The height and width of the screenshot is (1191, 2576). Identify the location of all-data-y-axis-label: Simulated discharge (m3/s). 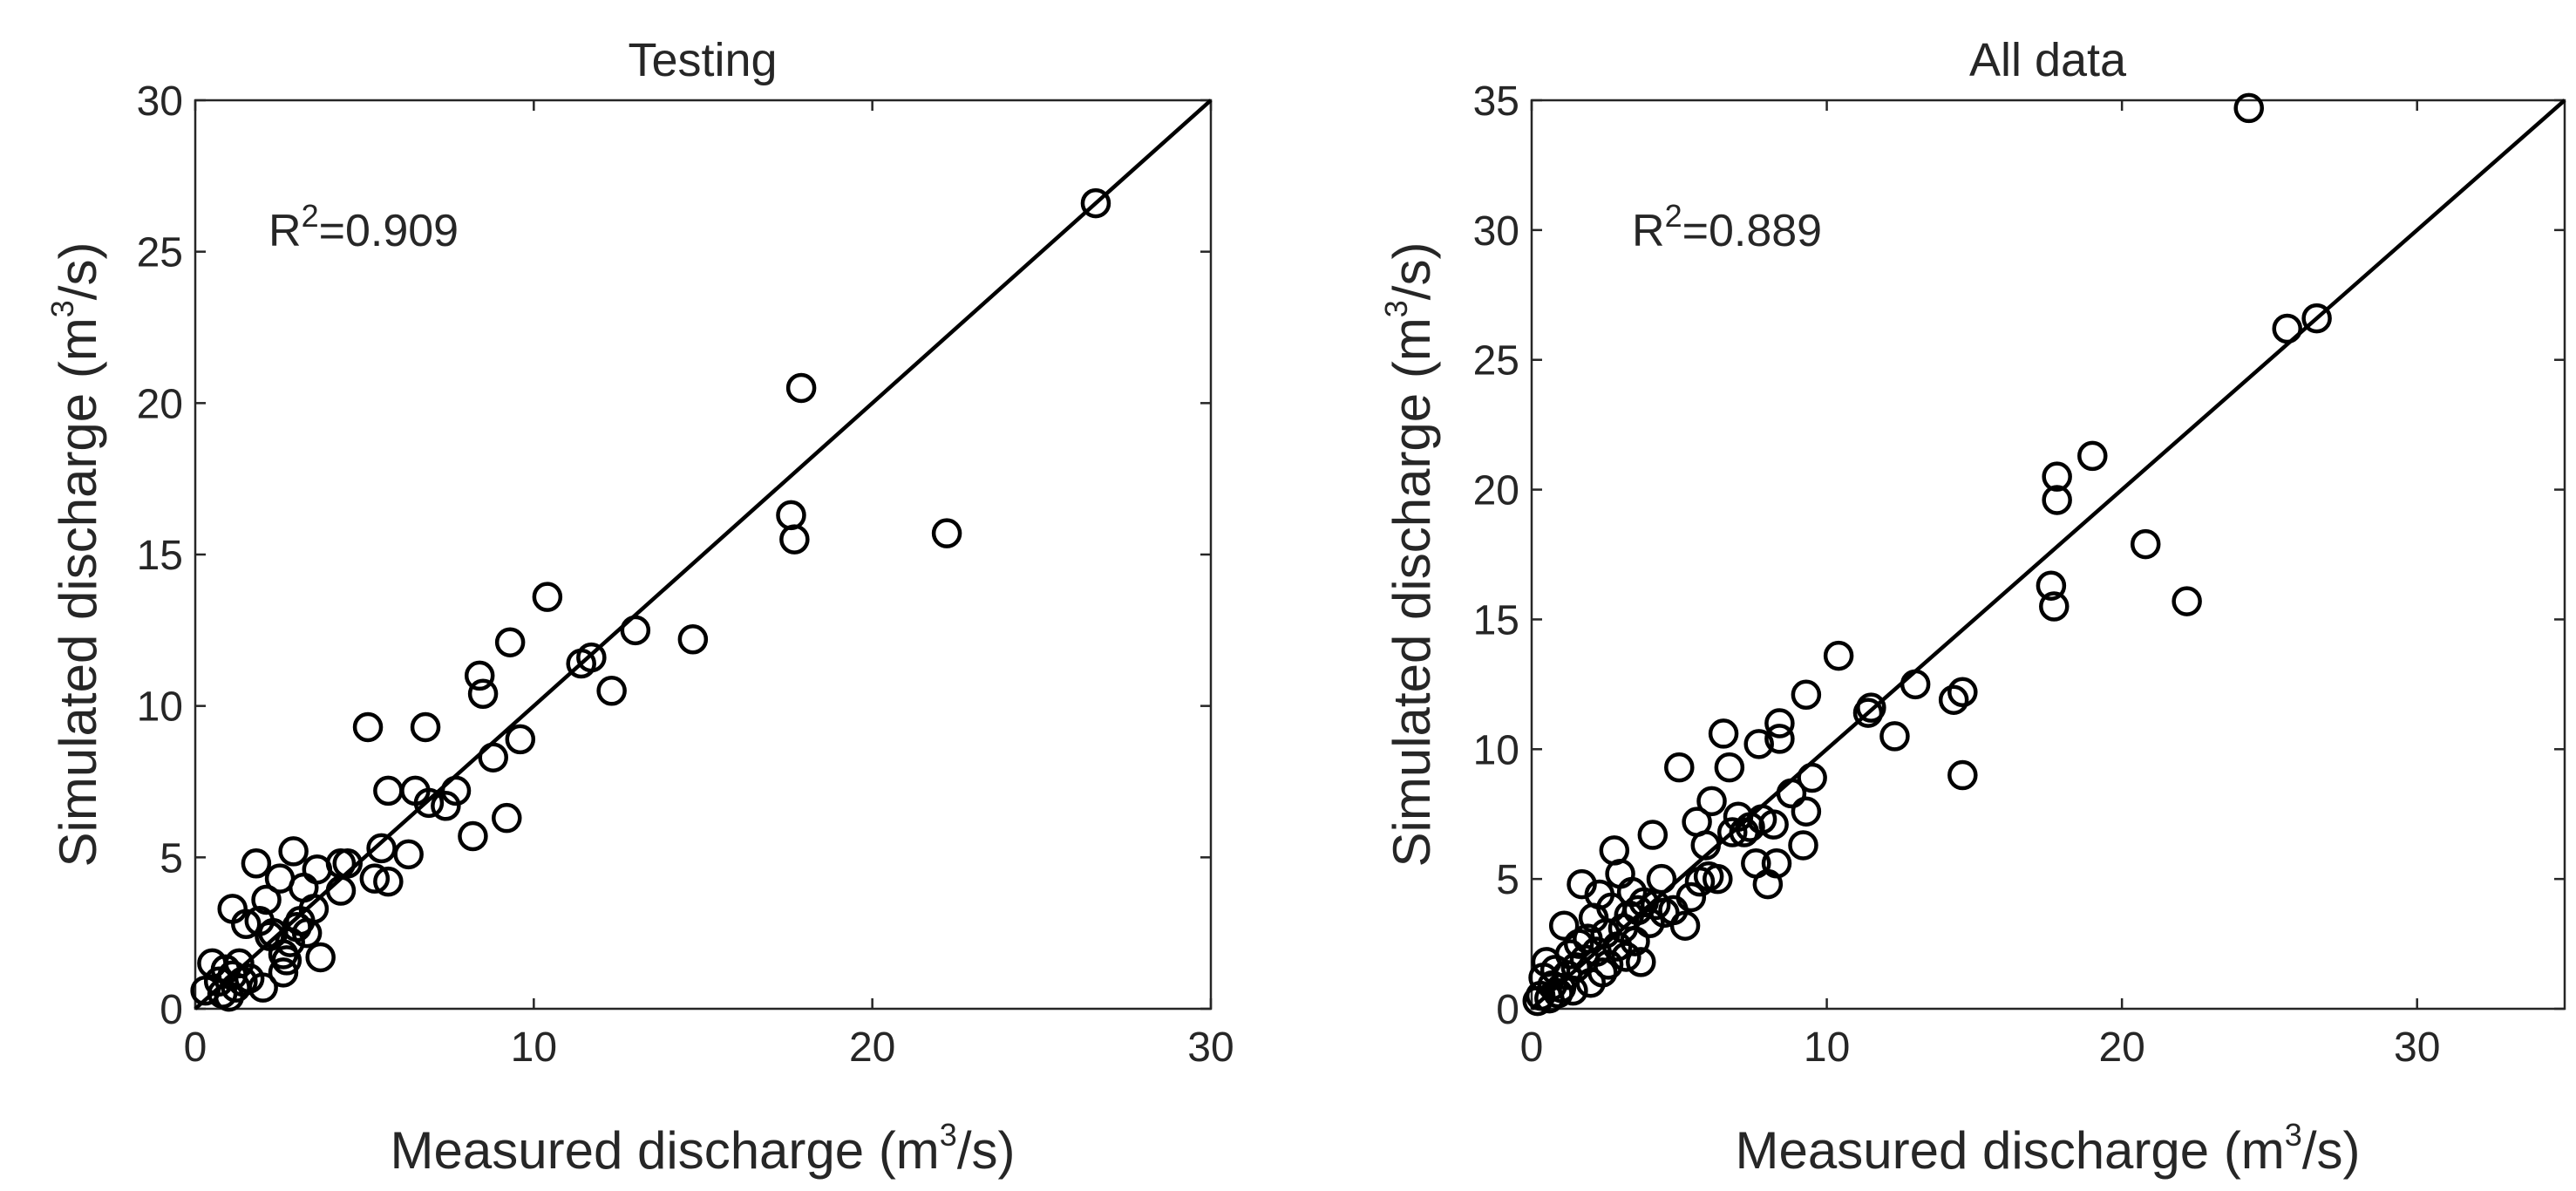
(1409, 555).